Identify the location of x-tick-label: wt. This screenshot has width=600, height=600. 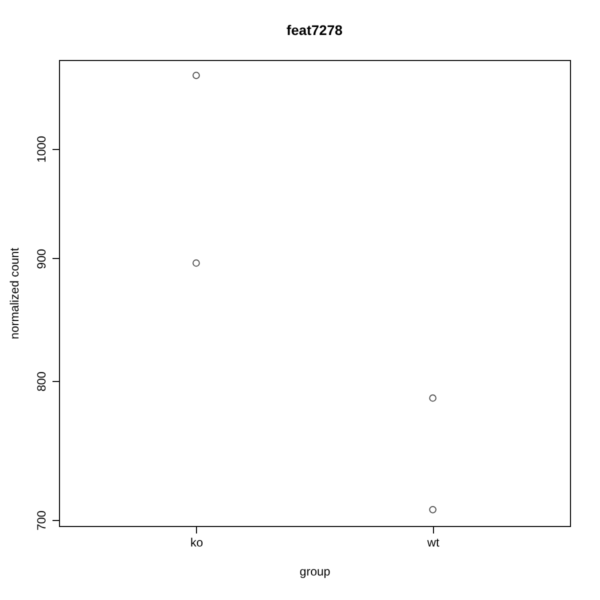
(433, 543).